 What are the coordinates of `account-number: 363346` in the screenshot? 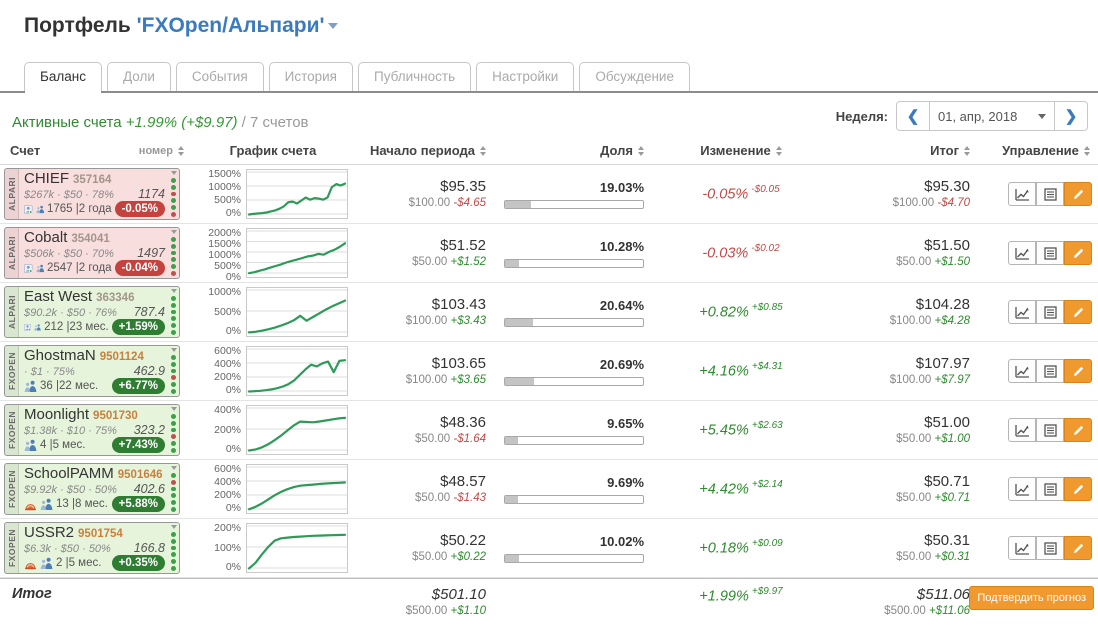 It's located at (115, 298).